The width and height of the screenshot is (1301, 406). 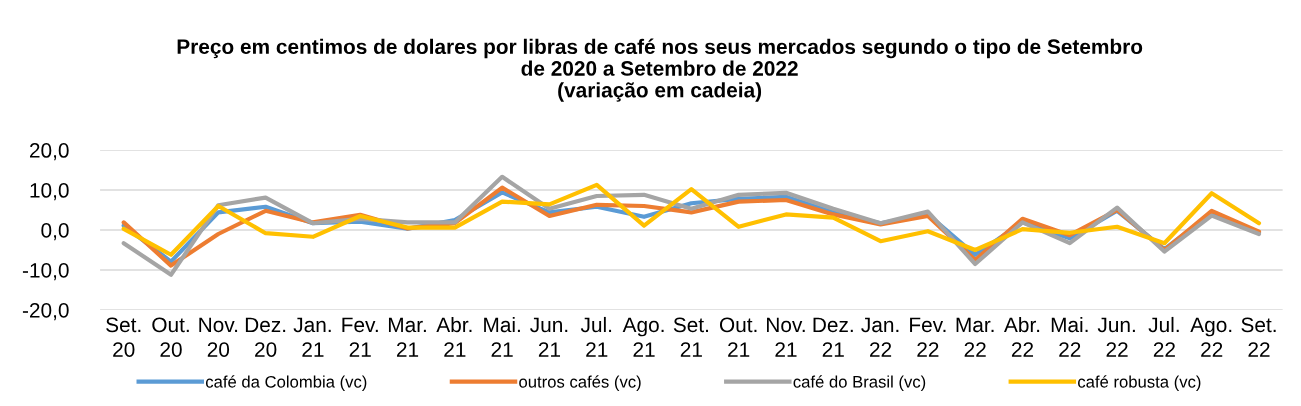 I want to click on x-tick-label: Nov. 20, so click(x=218, y=337).